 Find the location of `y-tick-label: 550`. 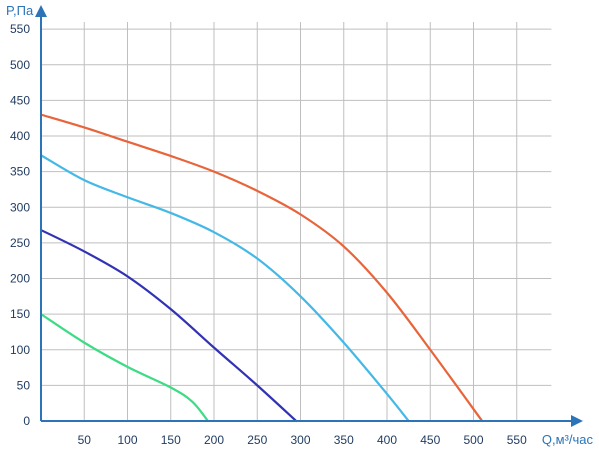

y-tick-label: 550 is located at coordinates (20, 29).